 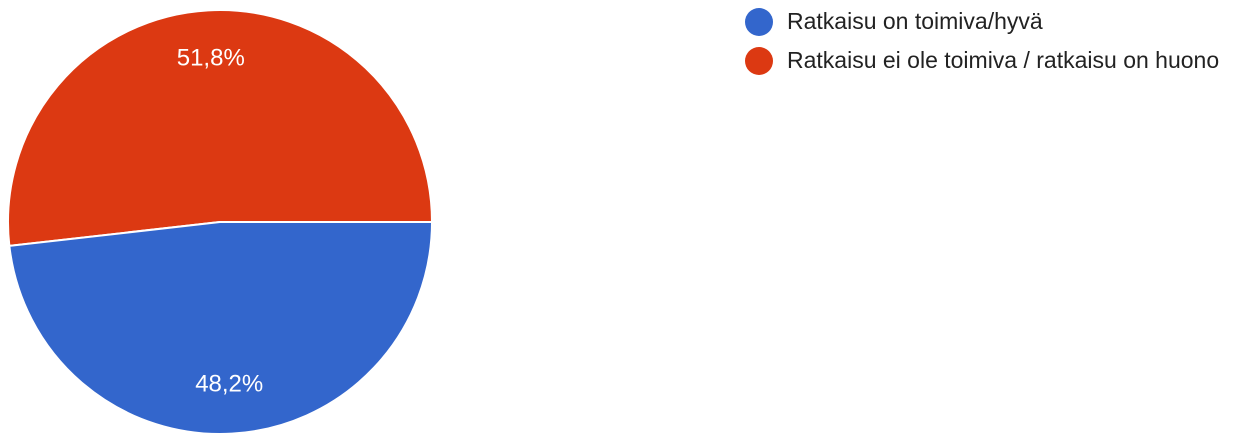 I want to click on legend-item-toimiva: Ratkaisu on toimiva/hyvä, so click(x=992, y=21).